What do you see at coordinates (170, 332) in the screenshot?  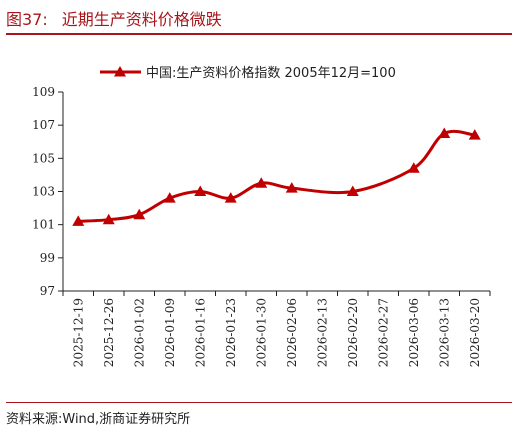 I see `x-tick-label: 2026-01-09` at bounding box center [170, 332].